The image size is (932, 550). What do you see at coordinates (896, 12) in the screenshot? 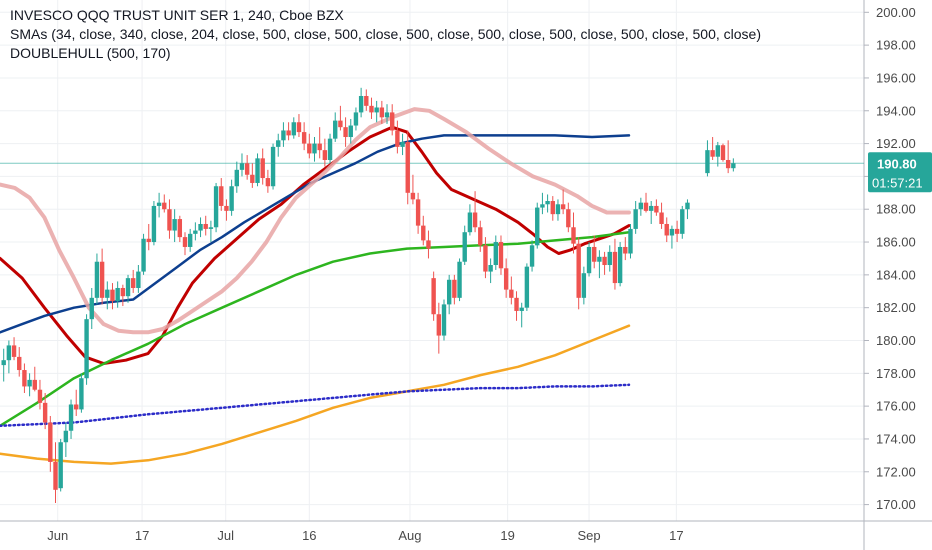
I see `y-tick-label: 200.00` at bounding box center [896, 12].